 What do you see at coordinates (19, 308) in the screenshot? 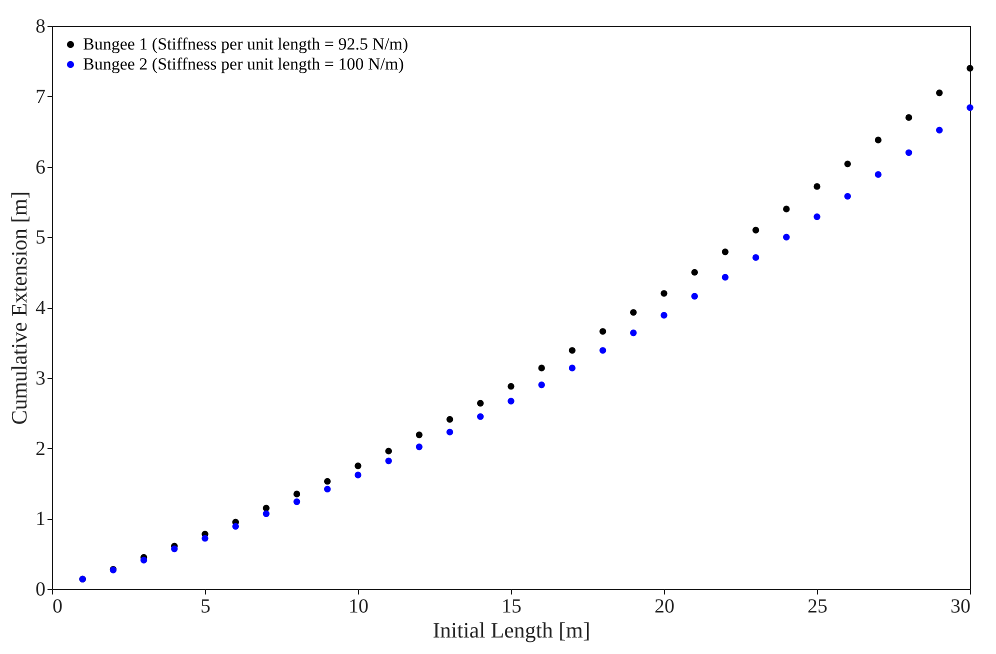
I see `y-axis-title: Cumulative Extension [m]` at bounding box center [19, 308].